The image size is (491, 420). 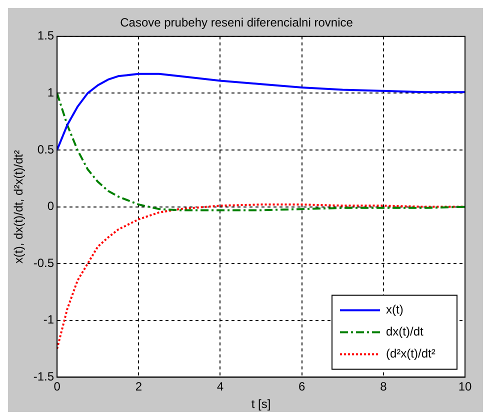 What do you see at coordinates (45, 35) in the screenshot?
I see `y-tick-label: 1.5` at bounding box center [45, 35].